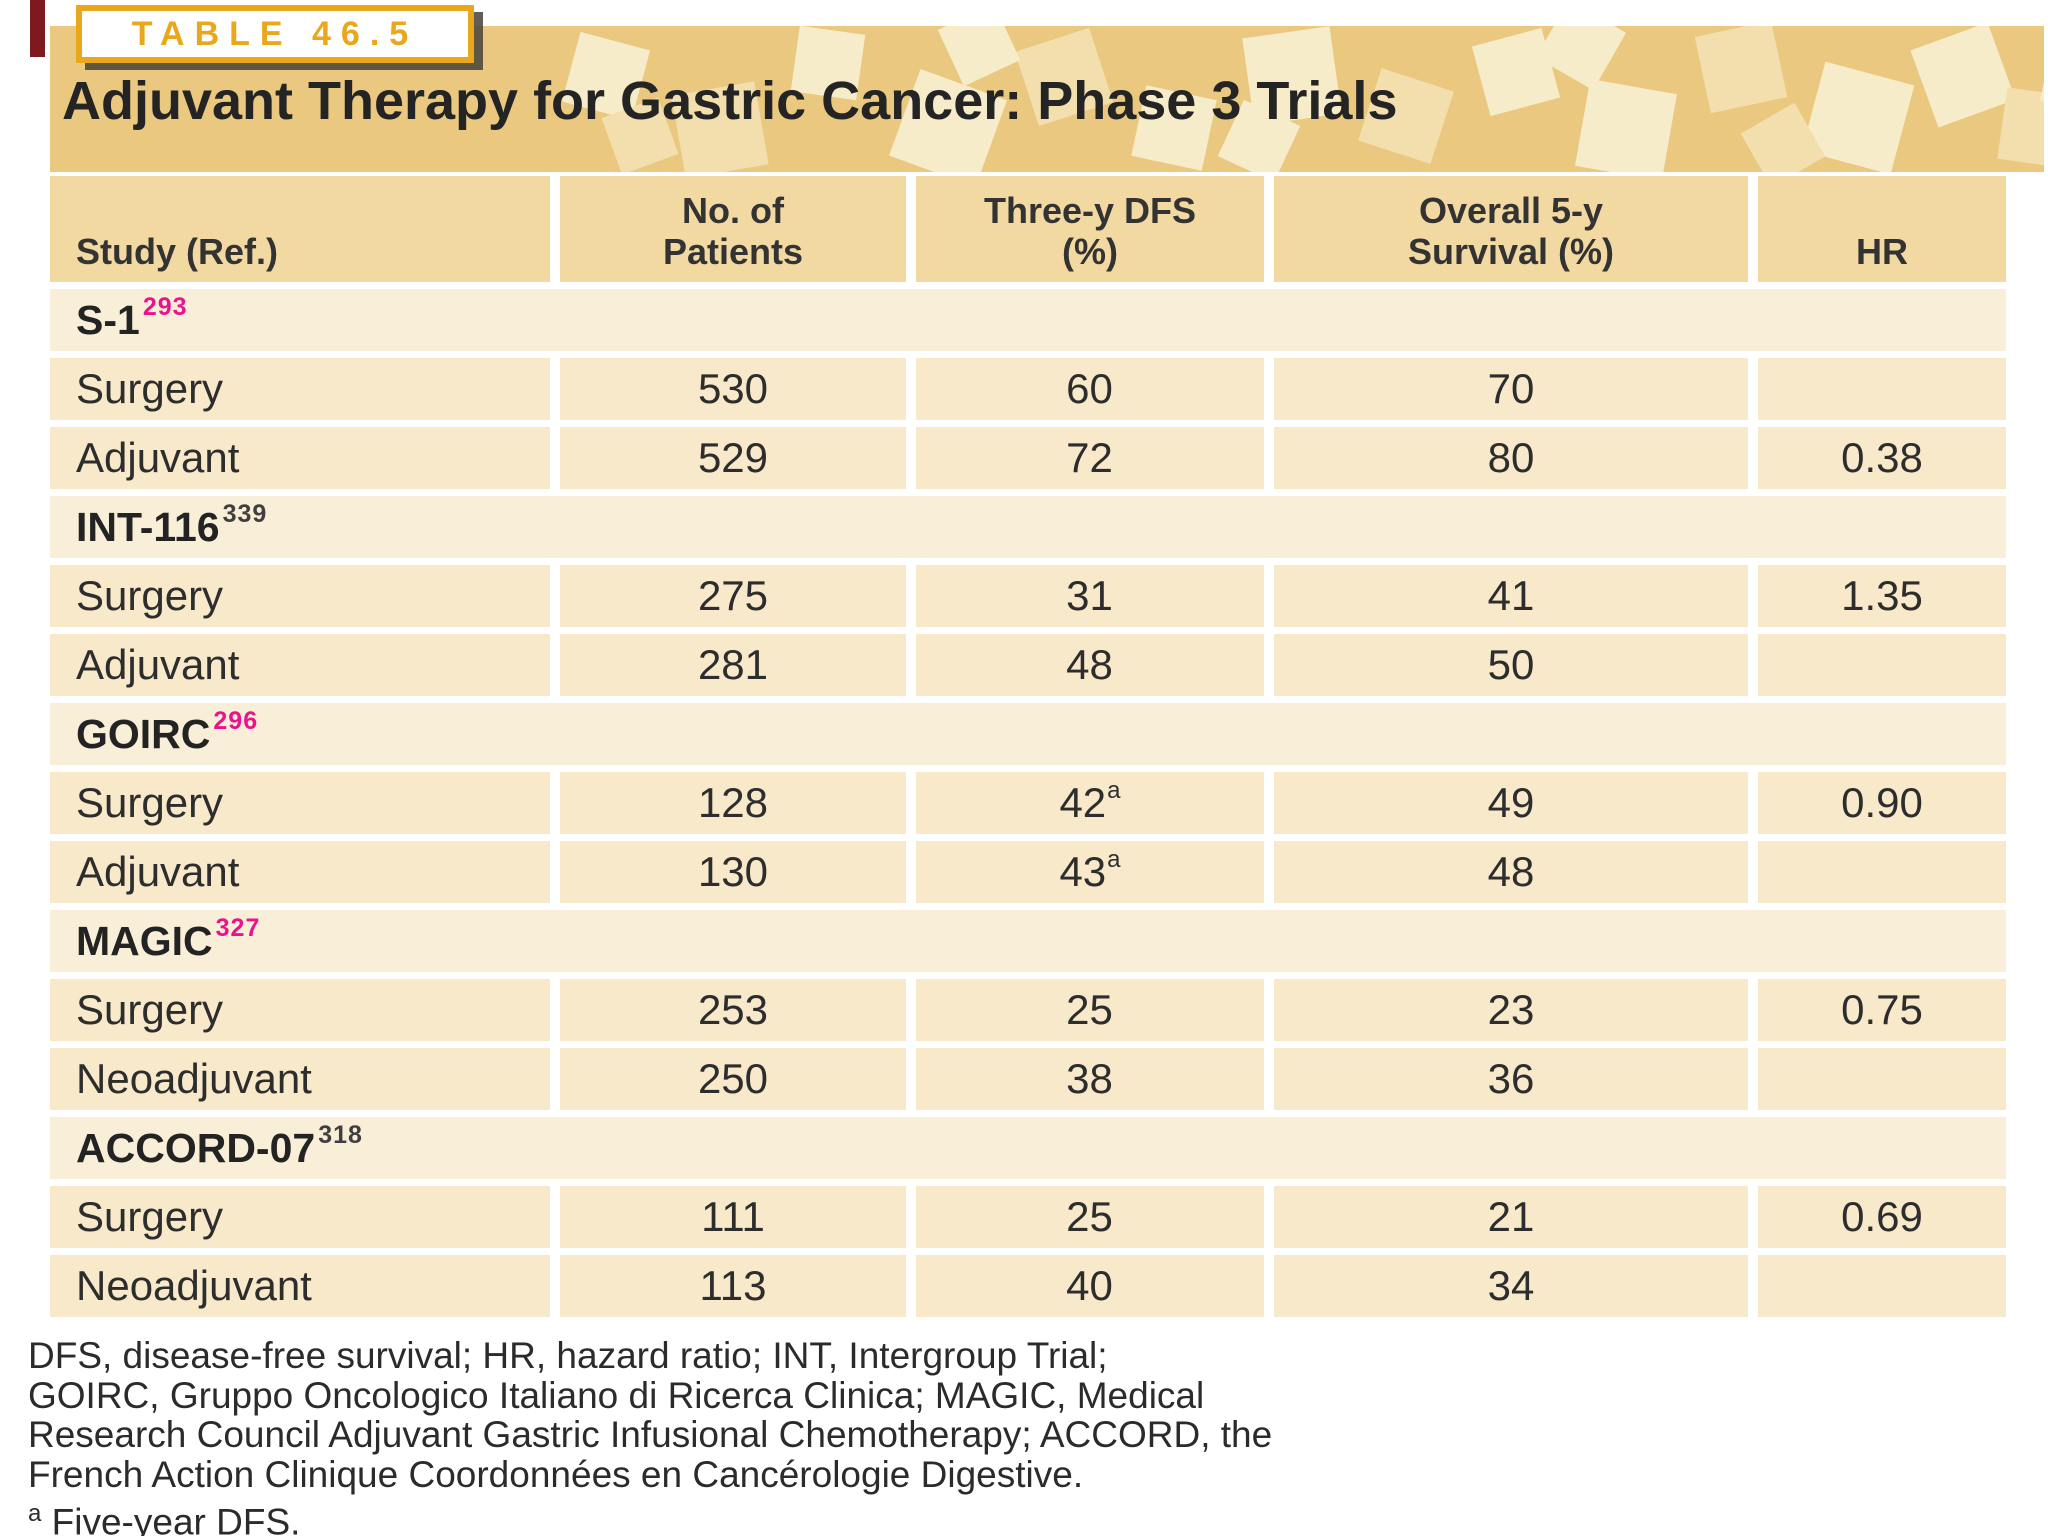 Image resolution: width=2048 pixels, height=1536 pixels. I want to click on dfs-number: 43, so click(1083, 871).